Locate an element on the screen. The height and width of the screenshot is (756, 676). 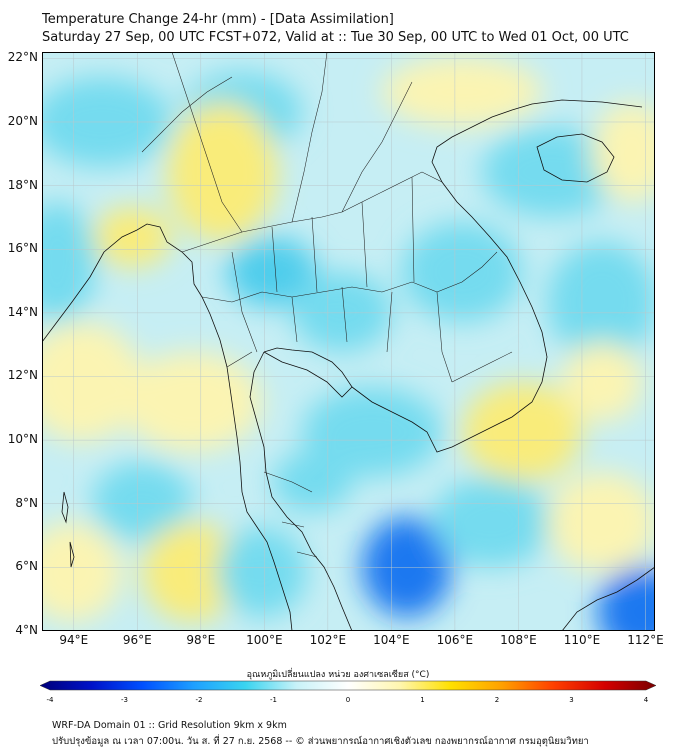
colorbar-tick-label: 0 is located at coordinates (348, 700).